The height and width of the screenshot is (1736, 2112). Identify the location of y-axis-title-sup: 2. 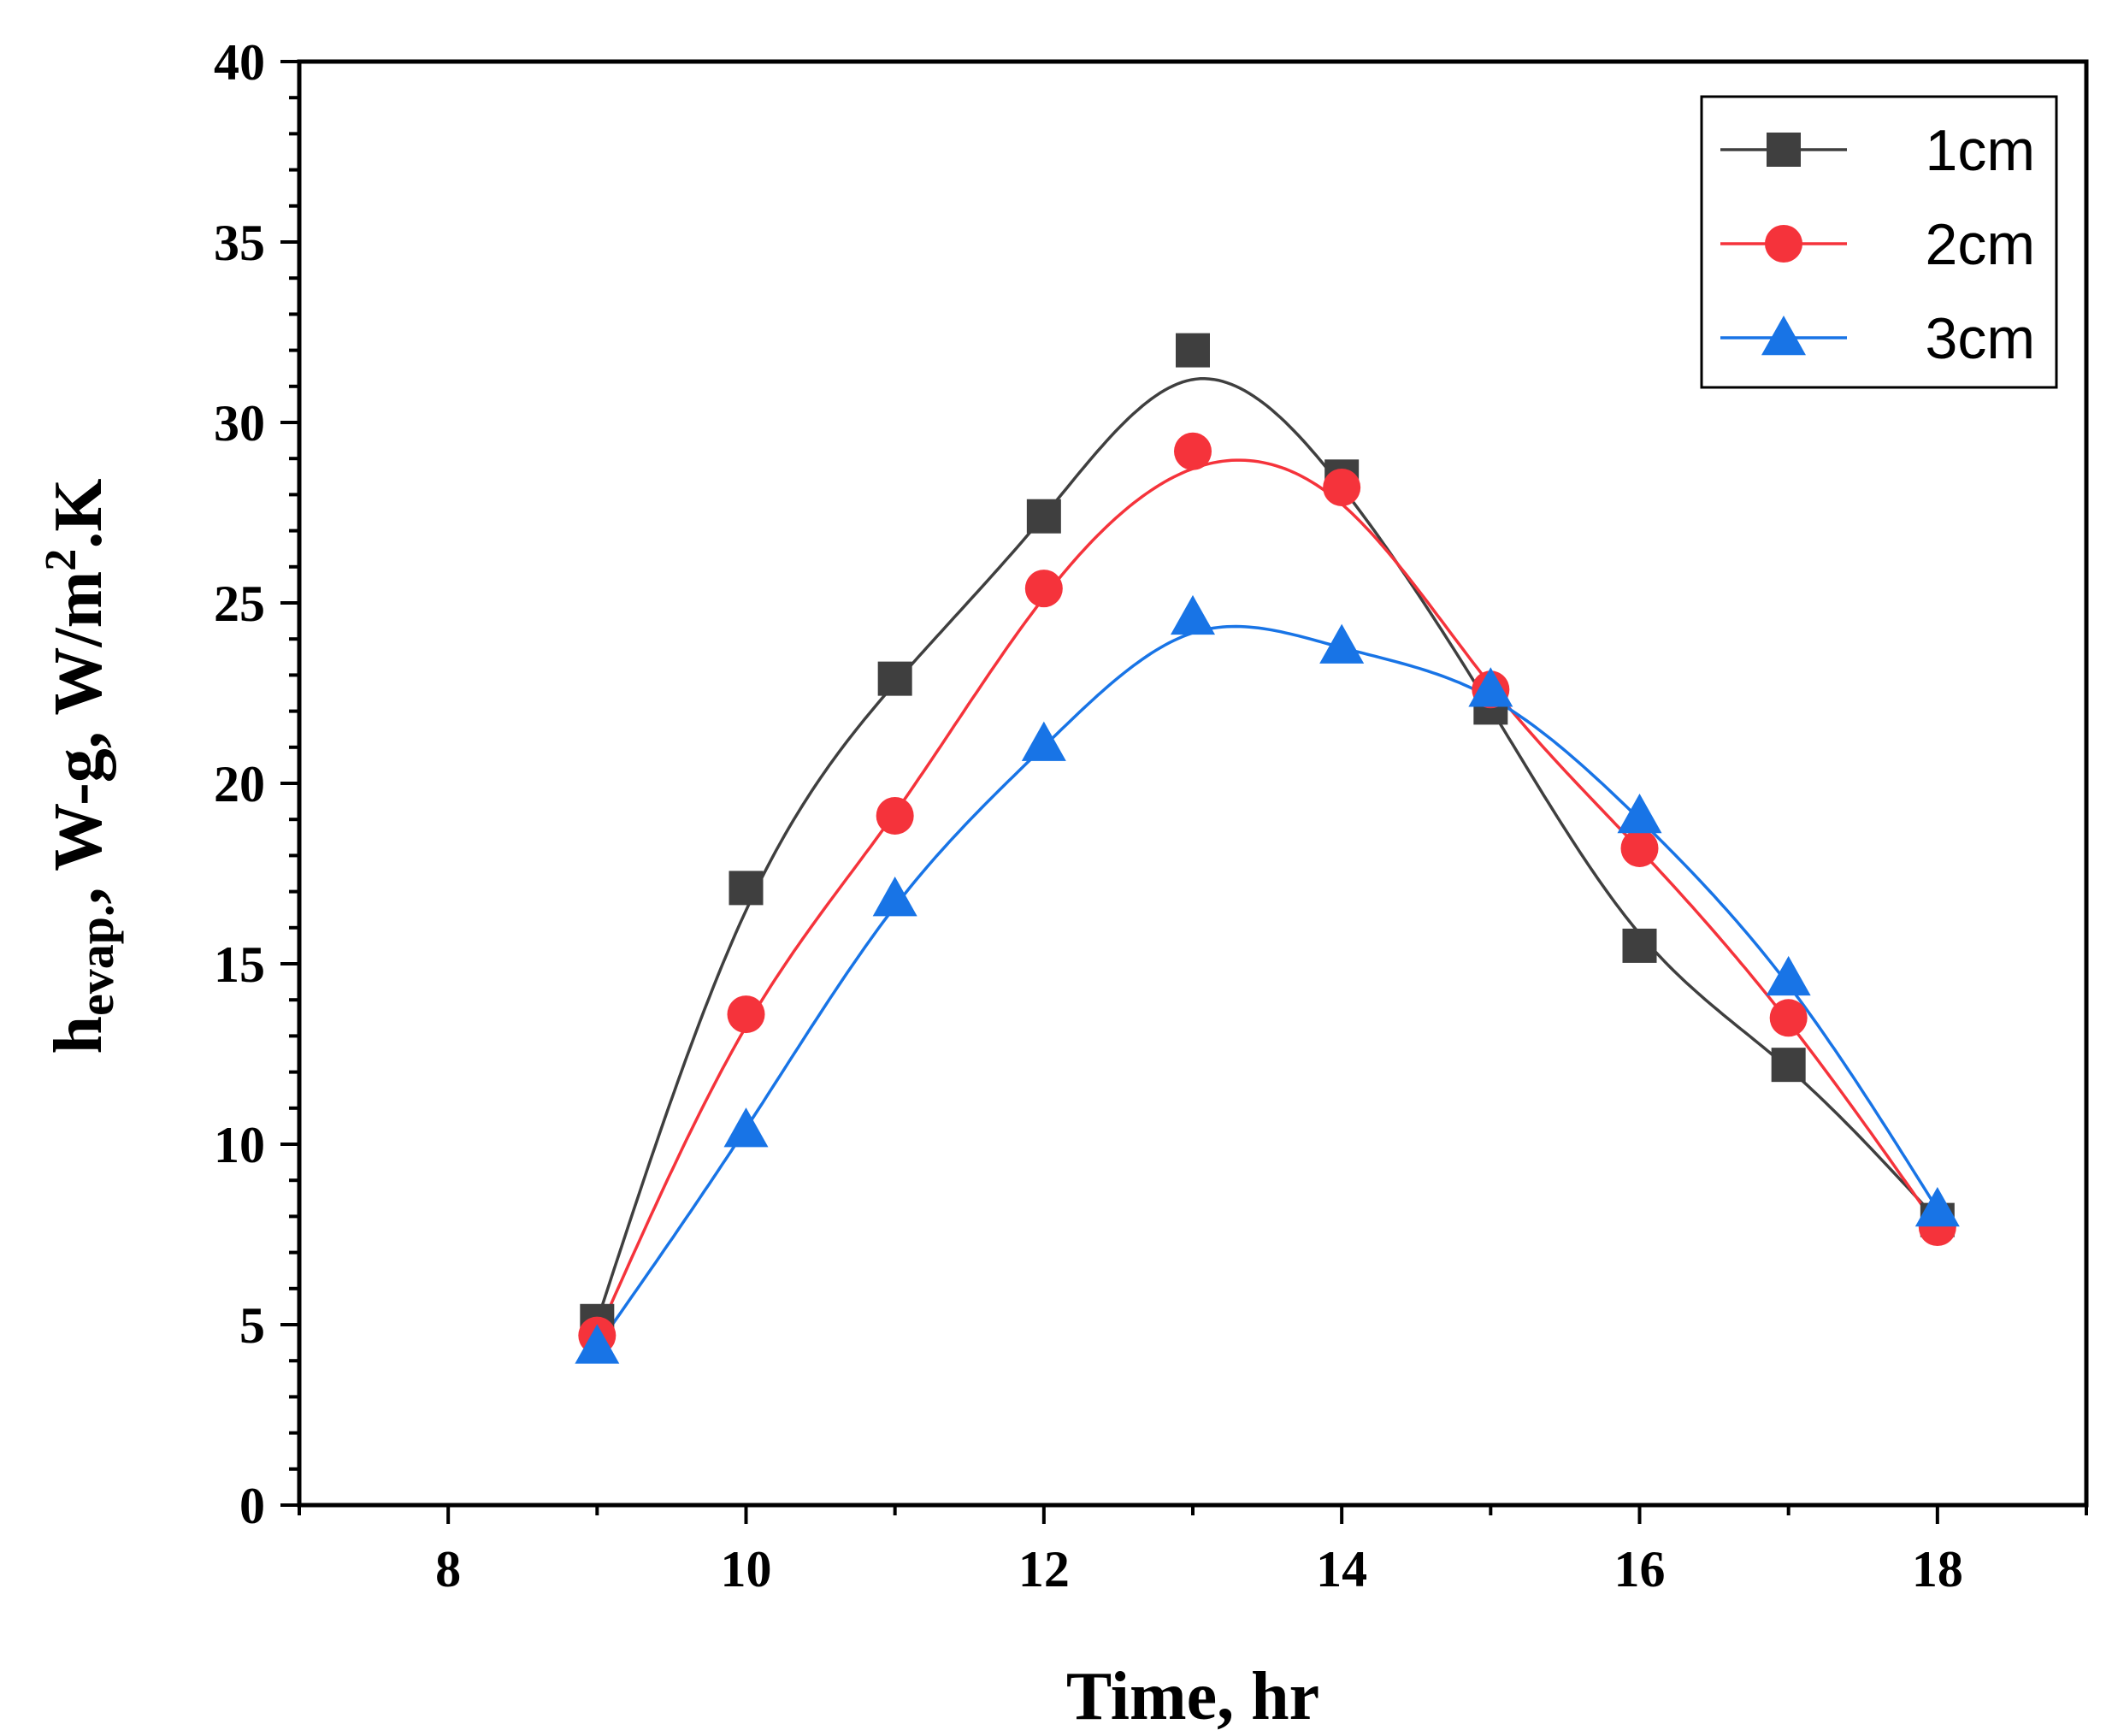
(61, 560).